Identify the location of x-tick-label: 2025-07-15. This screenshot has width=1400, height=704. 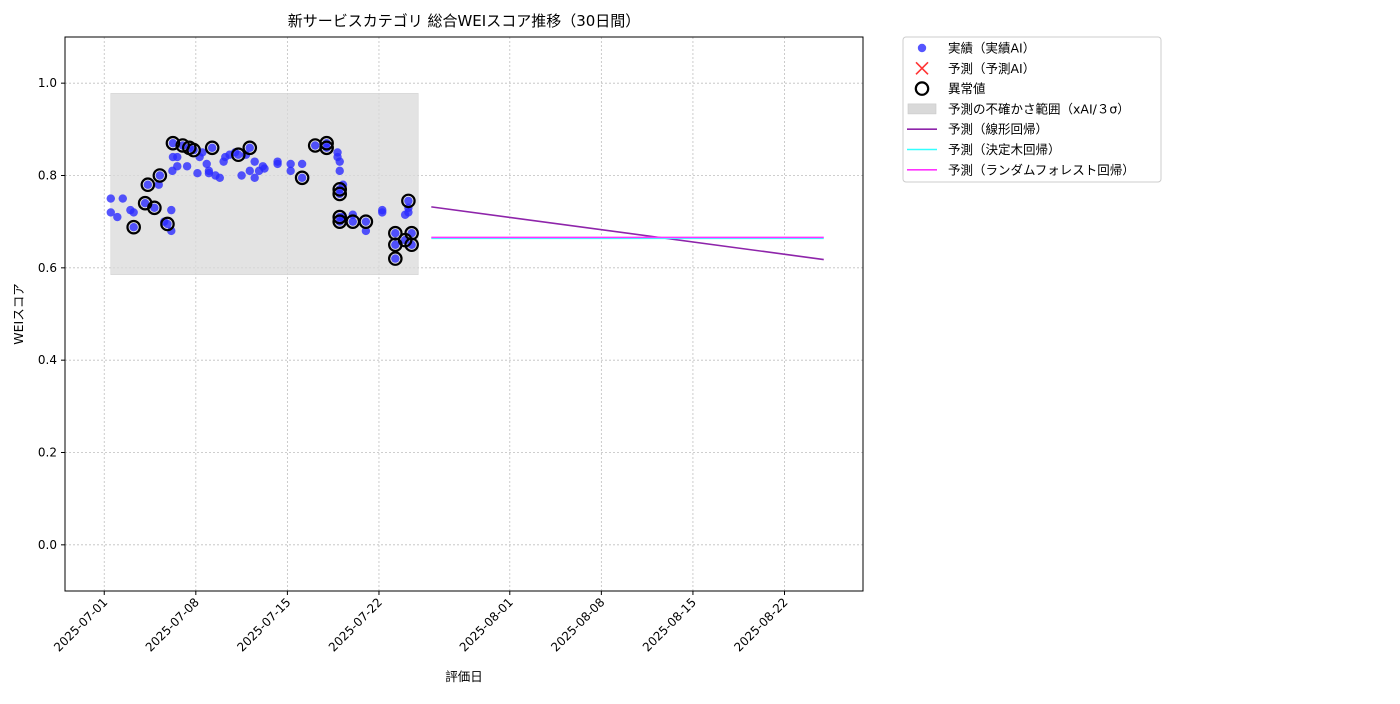
(263, 624).